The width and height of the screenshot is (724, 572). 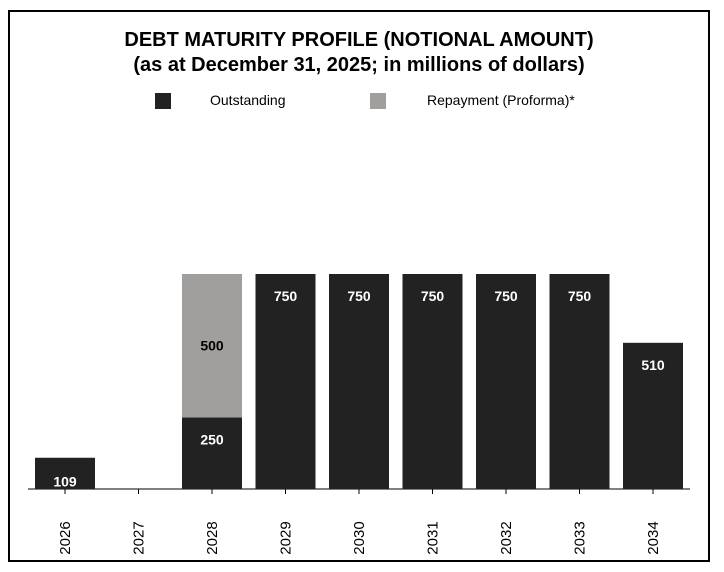 I want to click on x-tick-label-2027: 2027, so click(x=139, y=537).